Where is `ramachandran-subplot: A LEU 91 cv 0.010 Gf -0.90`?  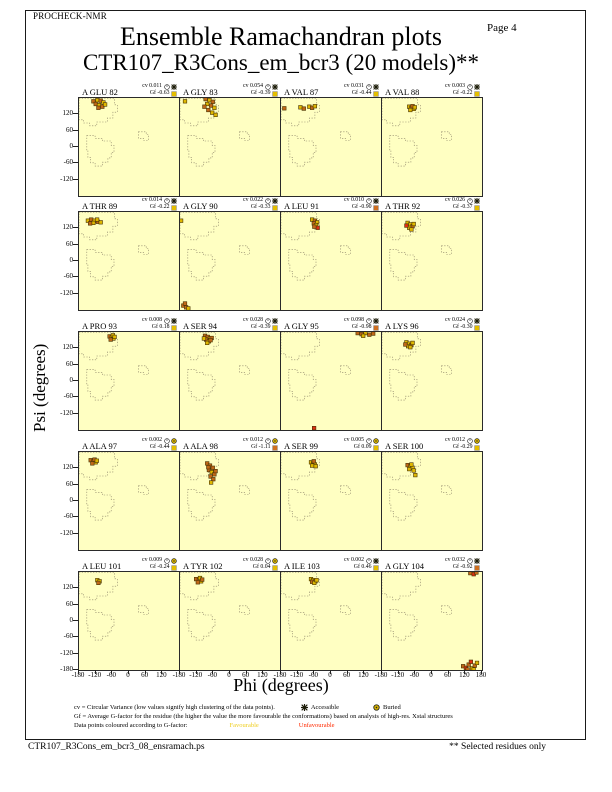 ramachandran-subplot: A LEU 91 cv 0.010 Gf -0.90 is located at coordinates (331, 253).